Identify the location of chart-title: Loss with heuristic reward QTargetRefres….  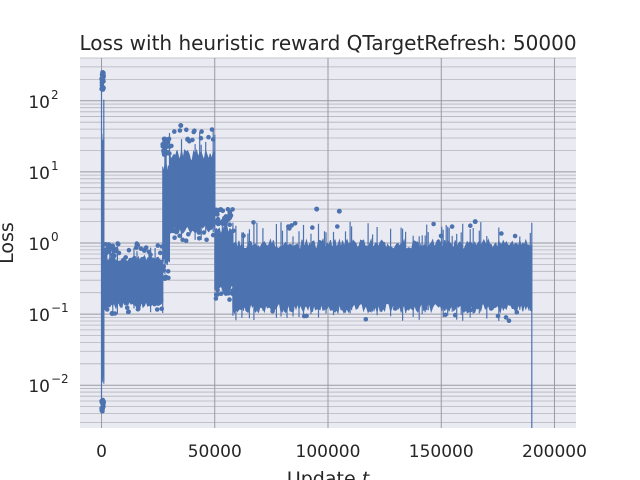
(327, 43).